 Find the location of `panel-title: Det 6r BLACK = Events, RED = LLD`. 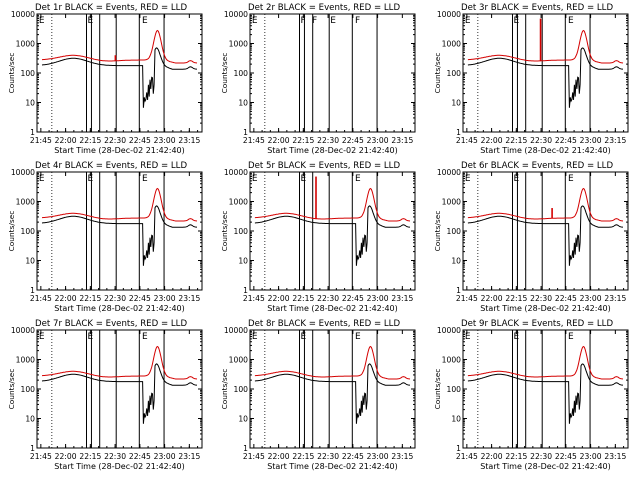

panel-title: Det 6r BLACK = Events, RED = LLD is located at coordinates (537, 166).